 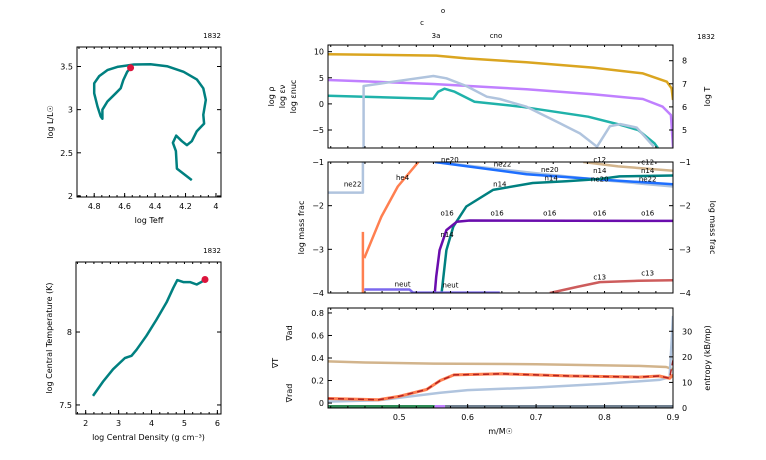 I want to click on series-line-he4, so click(x=391, y=210).